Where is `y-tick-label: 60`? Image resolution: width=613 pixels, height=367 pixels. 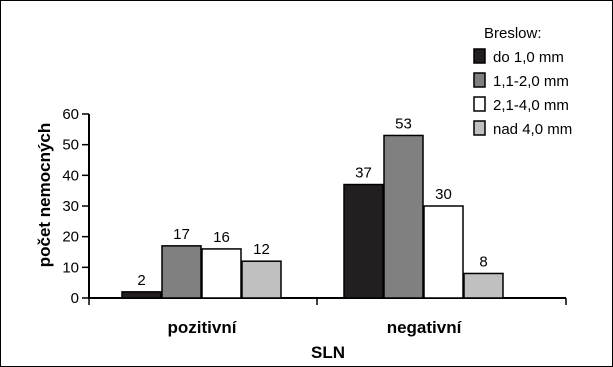
y-tick-label: 60 is located at coordinates (70, 114).